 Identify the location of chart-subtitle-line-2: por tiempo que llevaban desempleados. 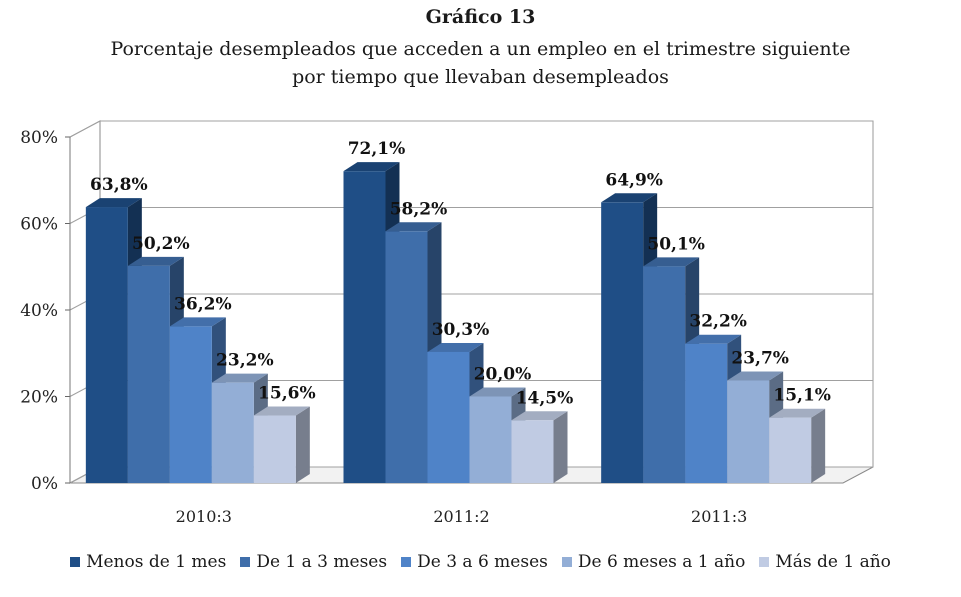
(480, 77).